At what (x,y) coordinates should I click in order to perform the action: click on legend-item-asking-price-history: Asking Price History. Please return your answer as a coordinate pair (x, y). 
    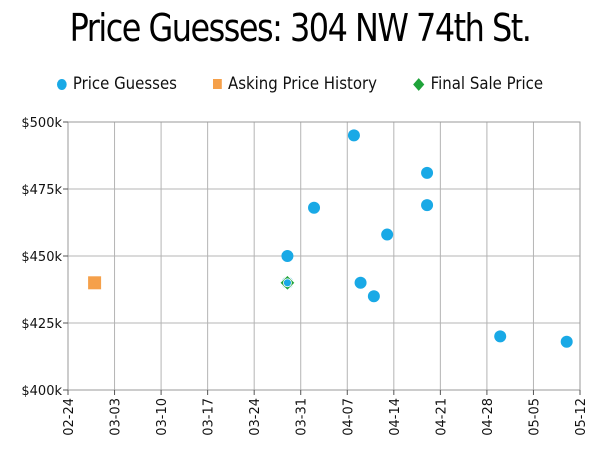
    Looking at the image, I should click on (295, 84).